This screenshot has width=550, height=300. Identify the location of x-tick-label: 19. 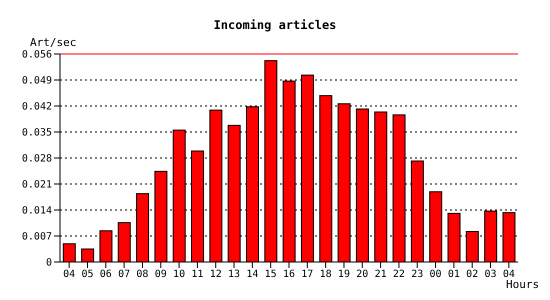
(344, 274).